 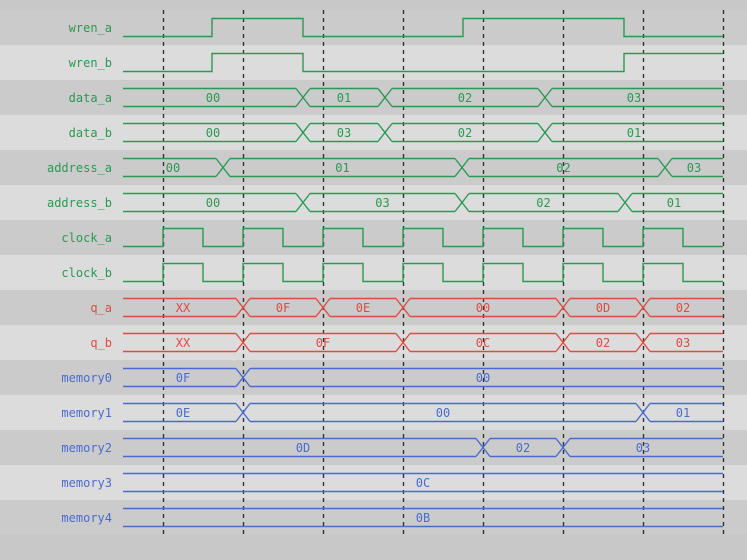 I want to click on signal-label-memory1: memory1, so click(x=86, y=412).